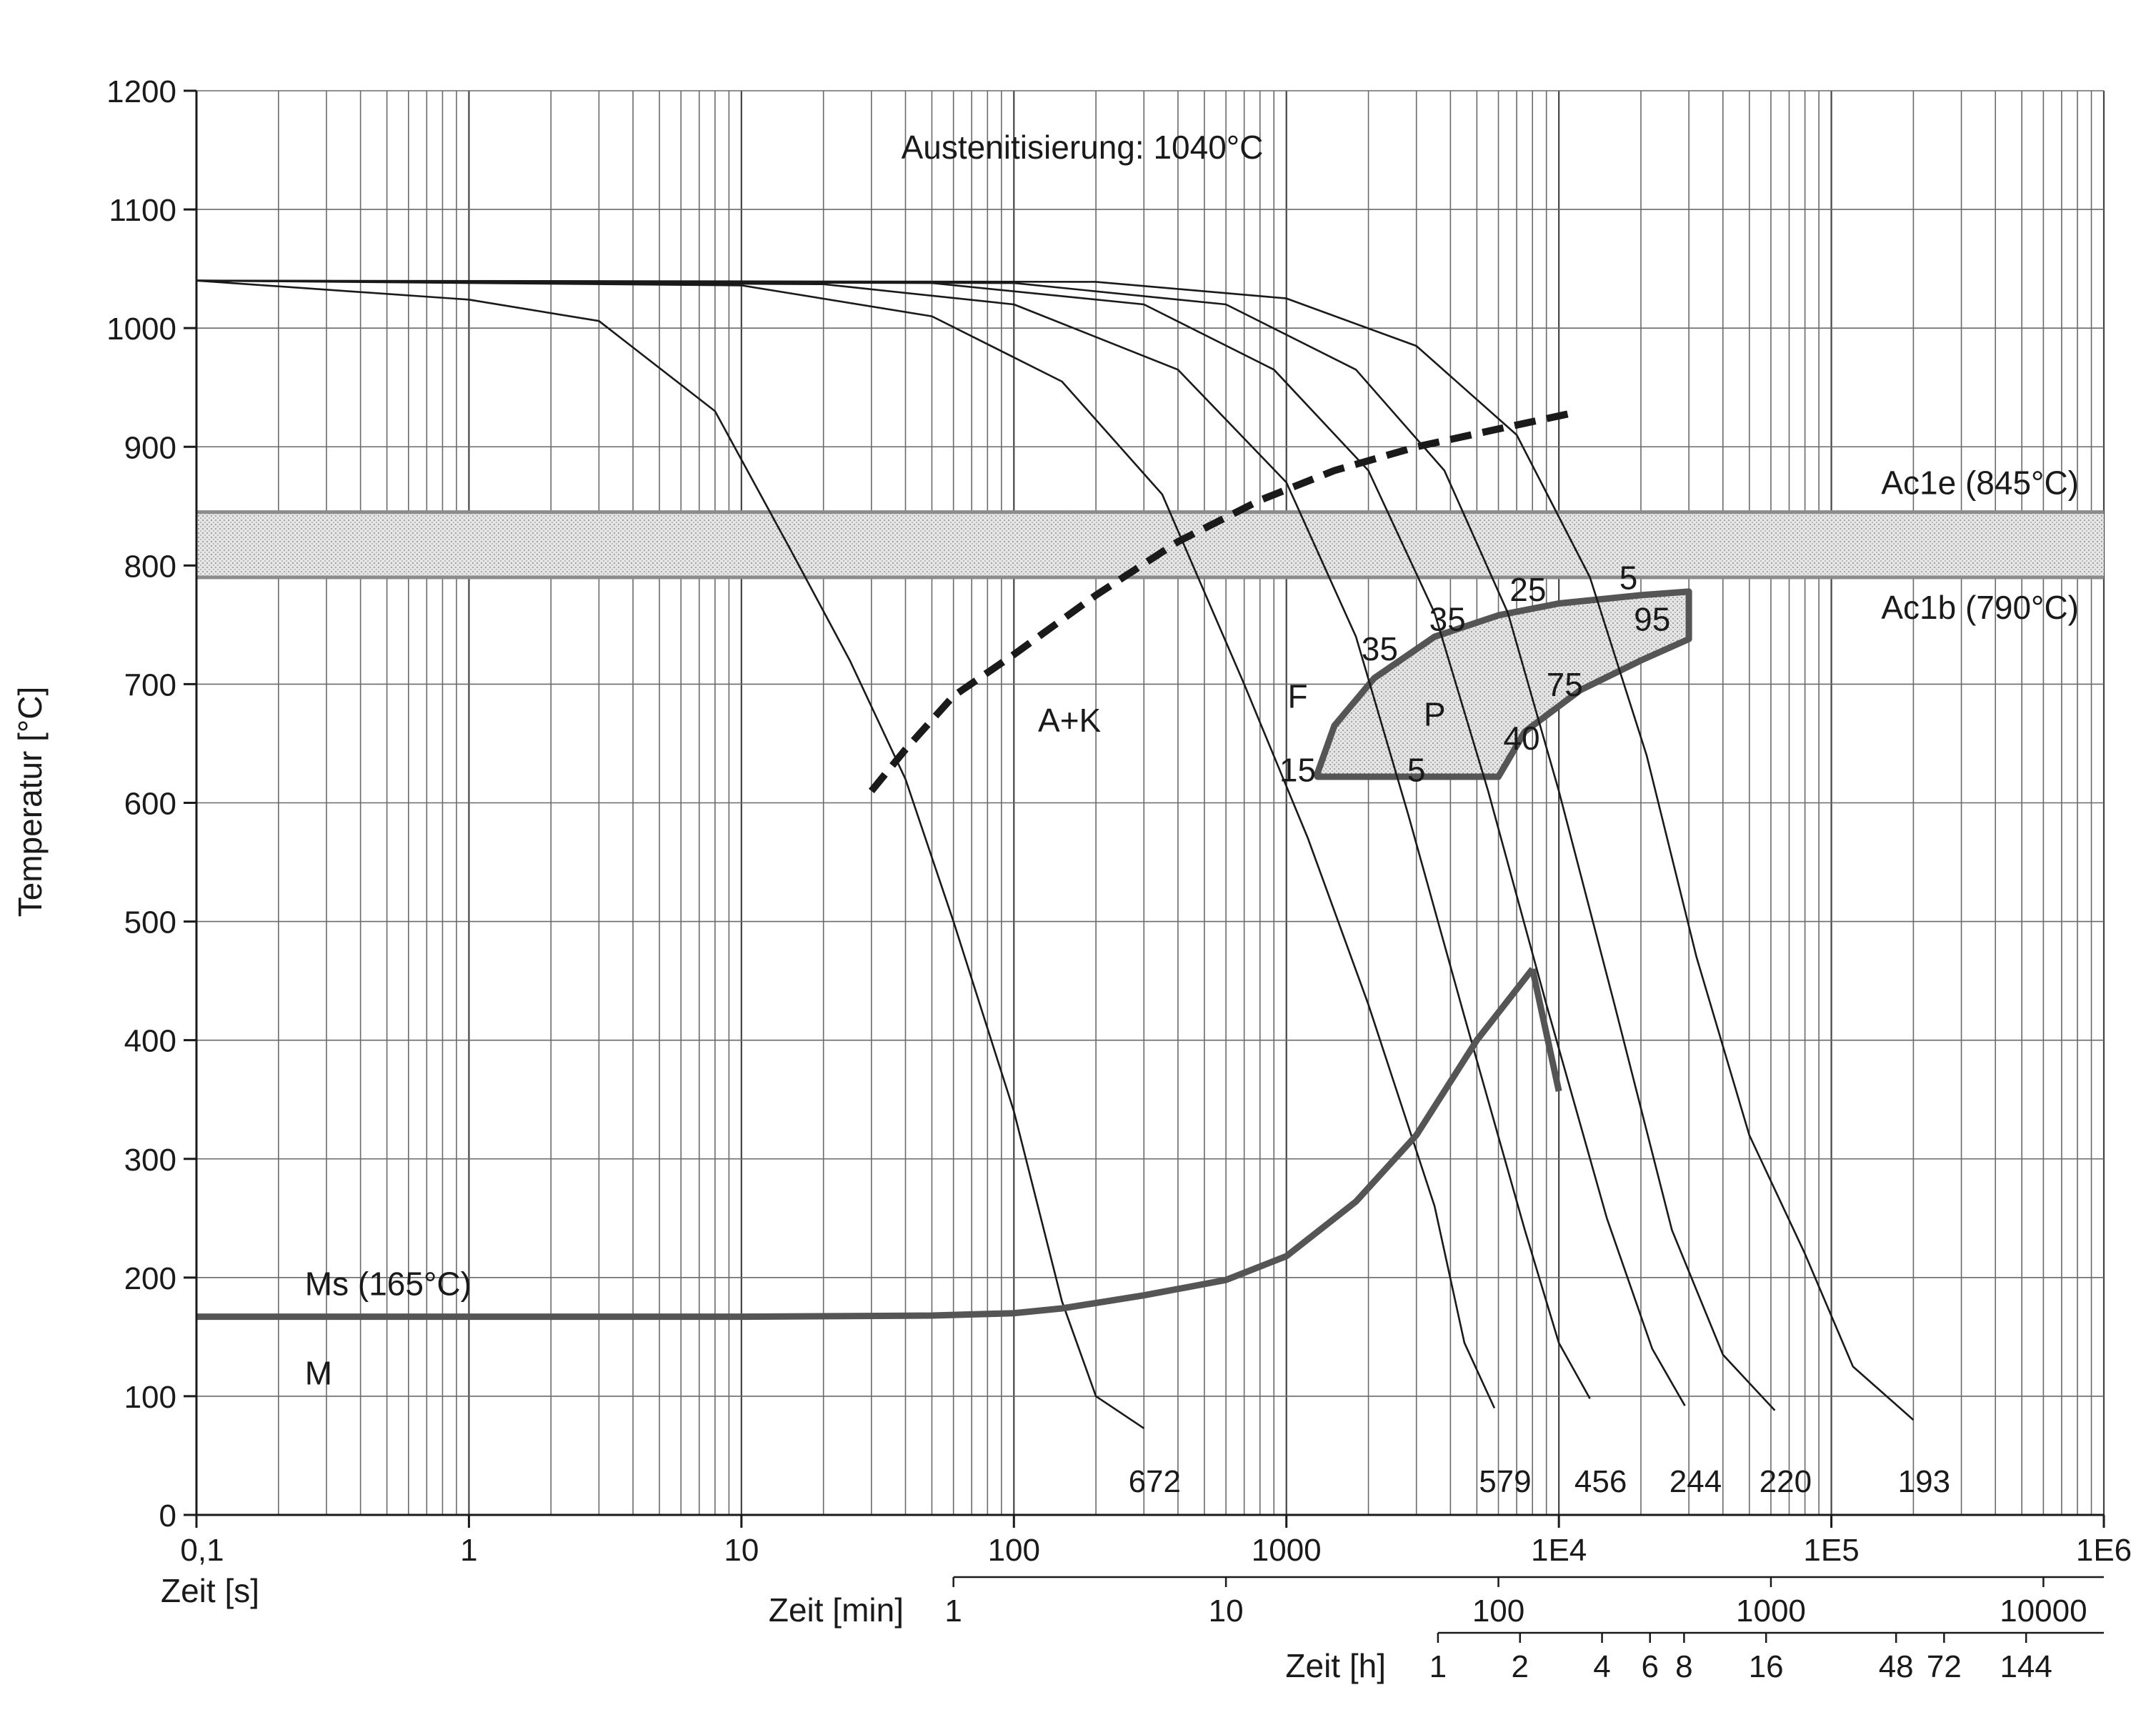 Image resolution: width=2156 pixels, height=1725 pixels. What do you see at coordinates (1287, 1550) in the screenshot?
I see `x-tick-label-seconds: 1000` at bounding box center [1287, 1550].